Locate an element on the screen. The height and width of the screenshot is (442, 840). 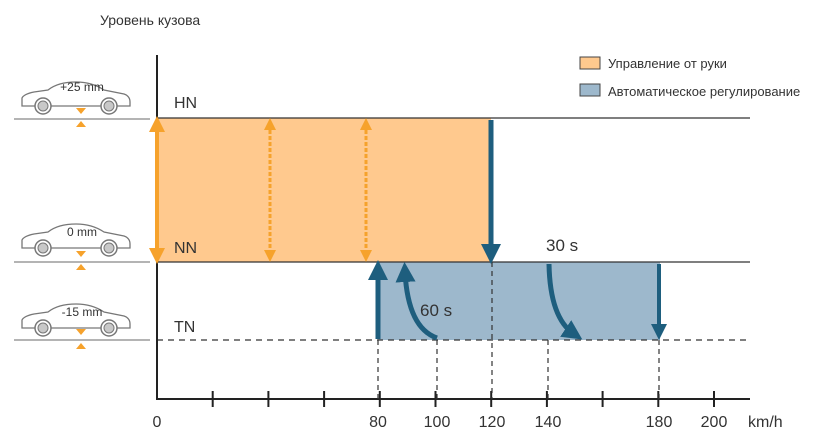
x-tick-label-180: 180 is located at coordinates (659, 422).